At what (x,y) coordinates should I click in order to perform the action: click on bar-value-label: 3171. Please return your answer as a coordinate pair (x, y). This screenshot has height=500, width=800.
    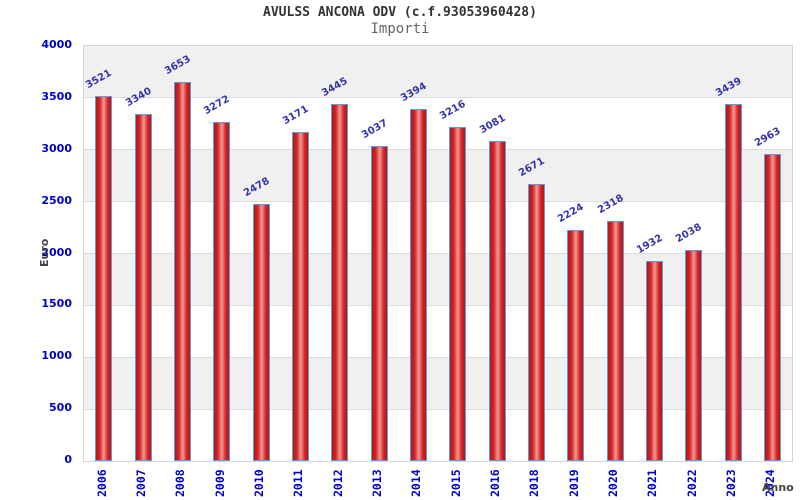
    Looking at the image, I should click on (295, 115).